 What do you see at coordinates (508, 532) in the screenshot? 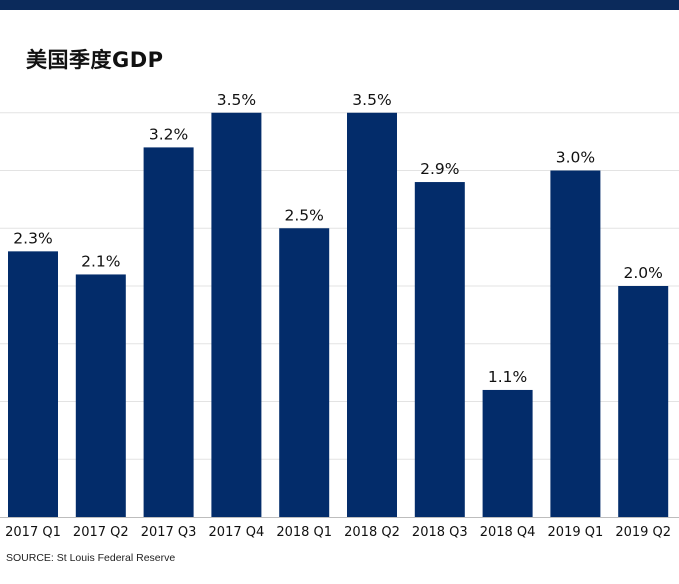
I see `x-tick-label: 2018 Q4` at bounding box center [508, 532].